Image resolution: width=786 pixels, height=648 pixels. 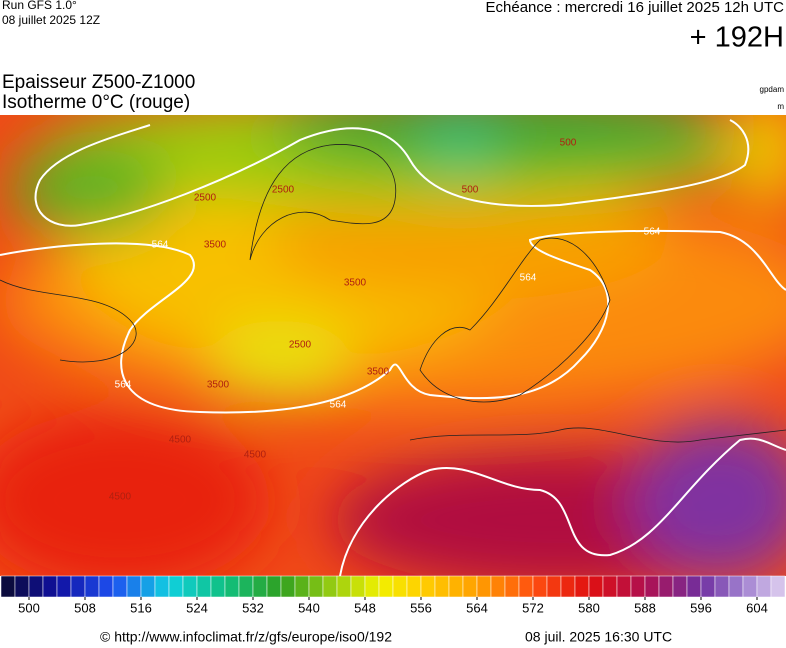 I want to click on colorbar-tick-label: 556, so click(x=421, y=607).